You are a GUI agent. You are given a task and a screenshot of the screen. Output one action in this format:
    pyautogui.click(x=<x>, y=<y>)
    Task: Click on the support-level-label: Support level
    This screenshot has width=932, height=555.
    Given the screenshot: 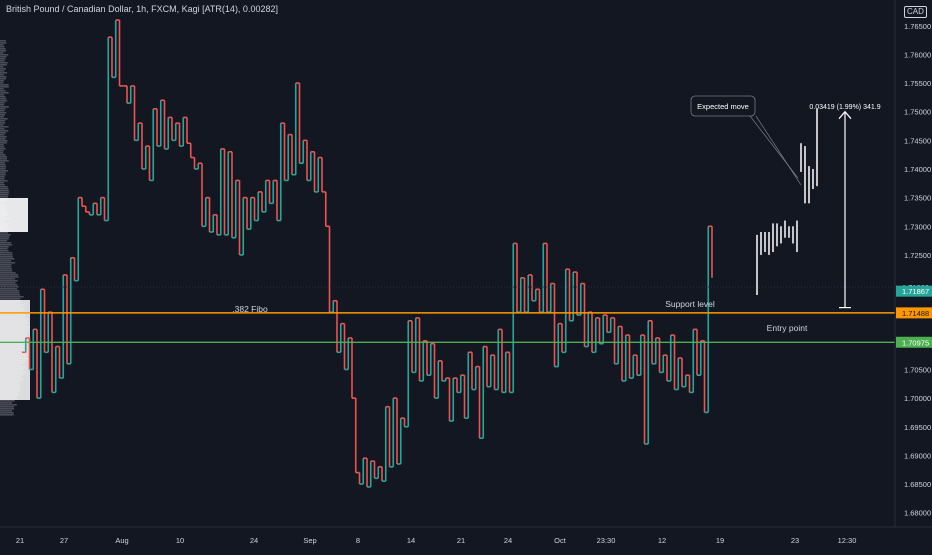 What is the action you would take?
    pyautogui.click(x=690, y=304)
    